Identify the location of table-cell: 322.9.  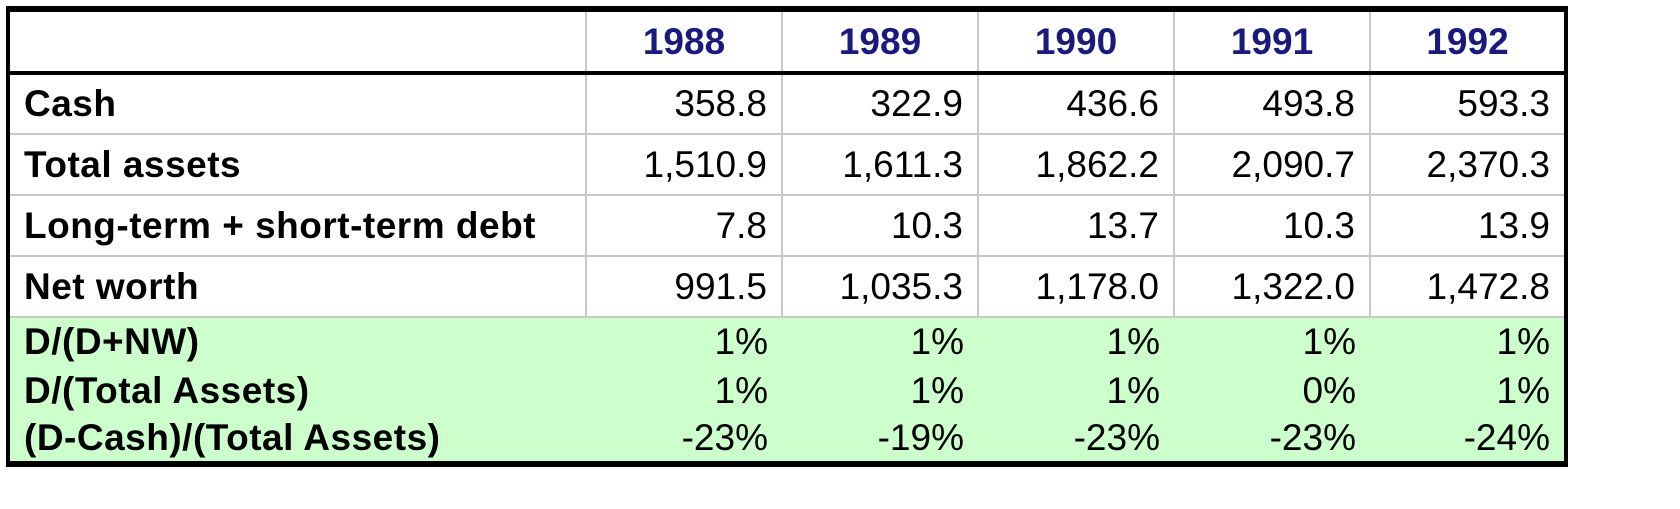
(879, 104).